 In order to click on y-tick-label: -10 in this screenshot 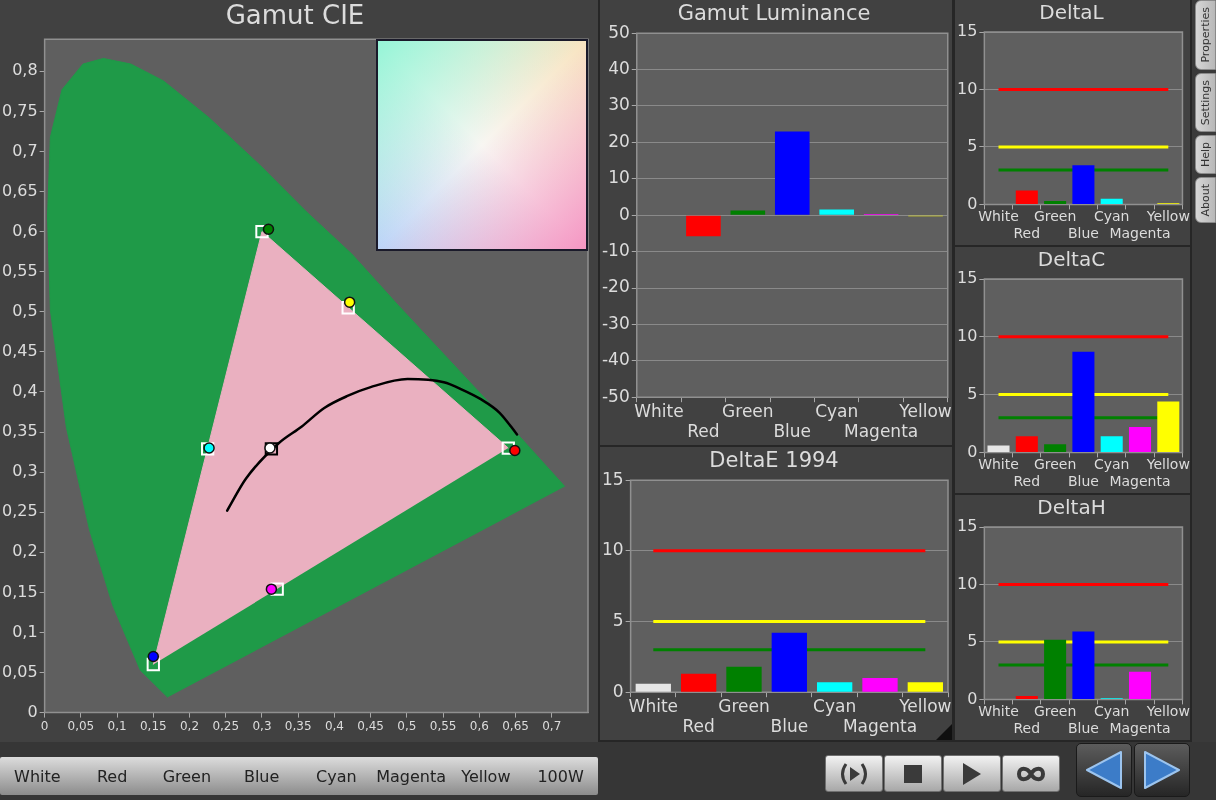, I will do `click(615, 250)`.